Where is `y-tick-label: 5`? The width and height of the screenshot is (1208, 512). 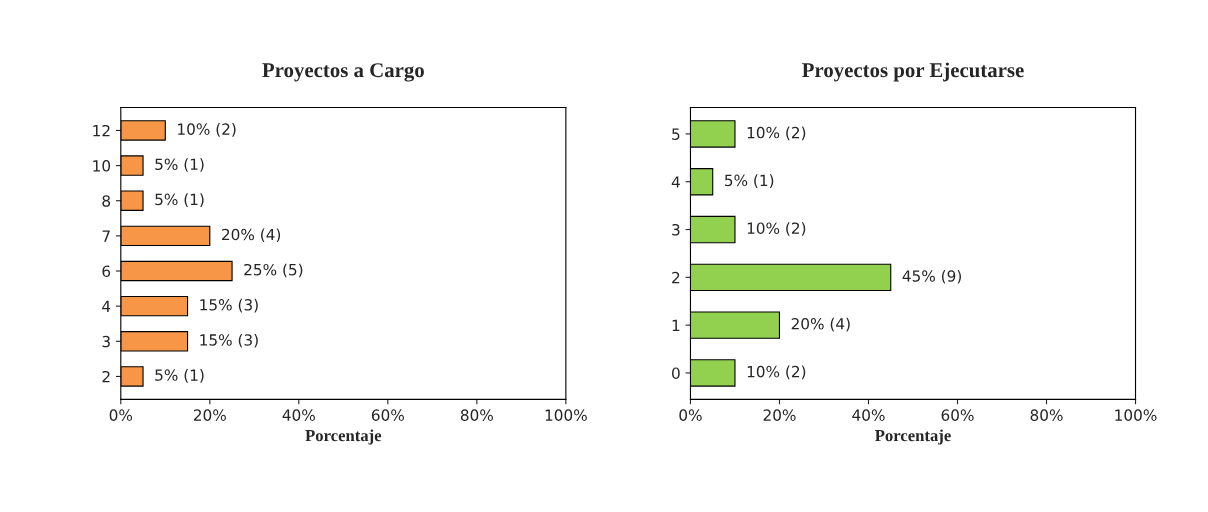 y-tick-label: 5 is located at coordinates (676, 134).